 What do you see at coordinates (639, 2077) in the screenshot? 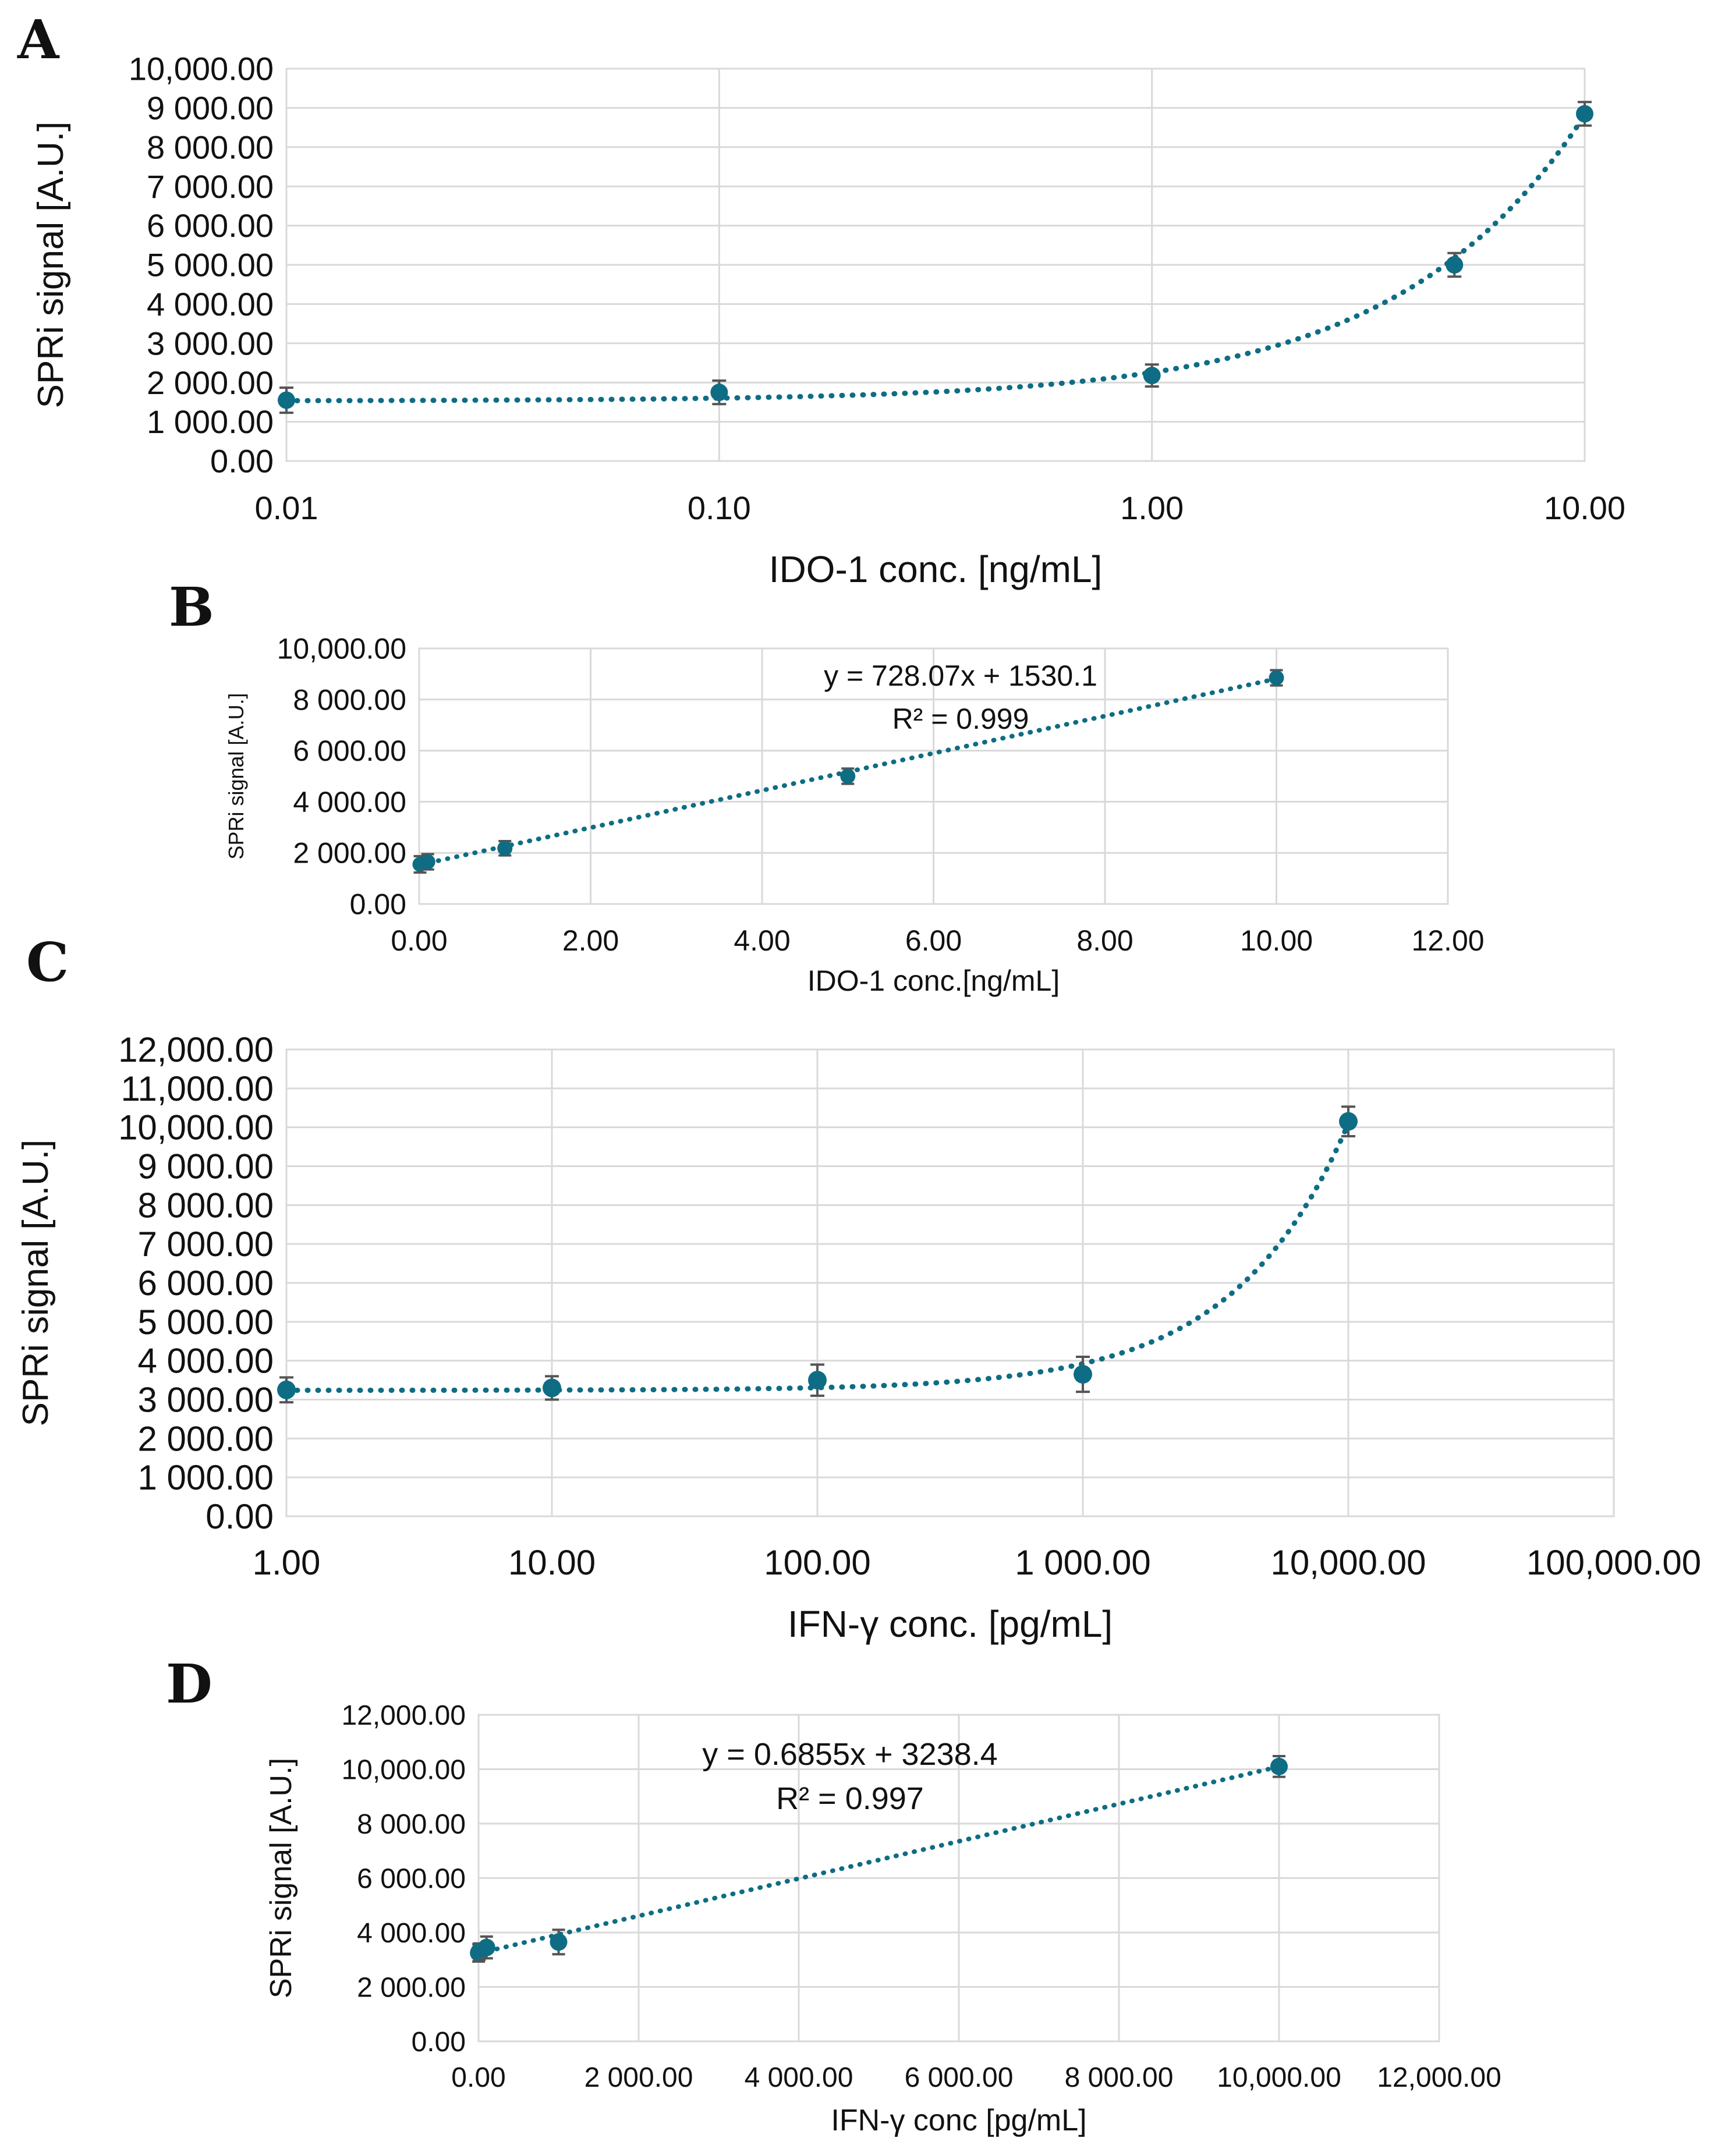
I see `x-tick-label: 2 000.00` at bounding box center [639, 2077].